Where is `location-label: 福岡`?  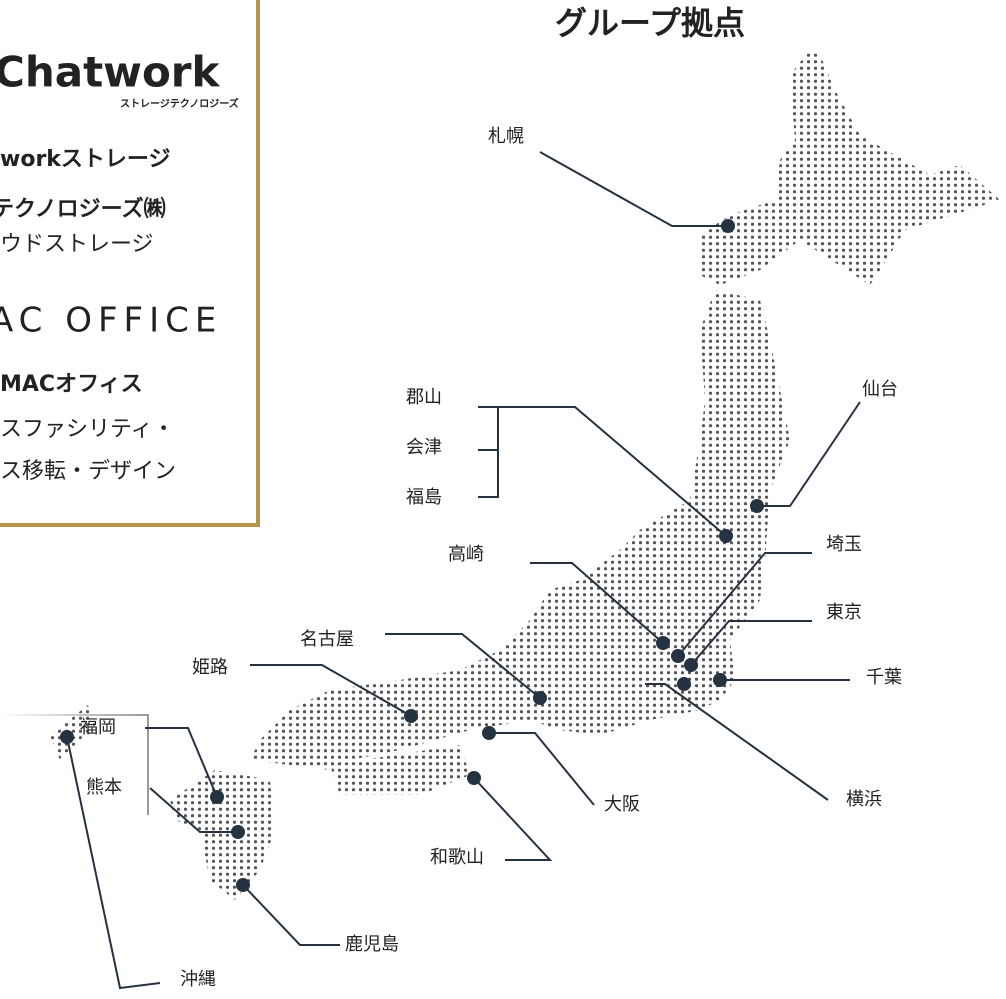 location-label: 福岡 is located at coordinates (98, 727).